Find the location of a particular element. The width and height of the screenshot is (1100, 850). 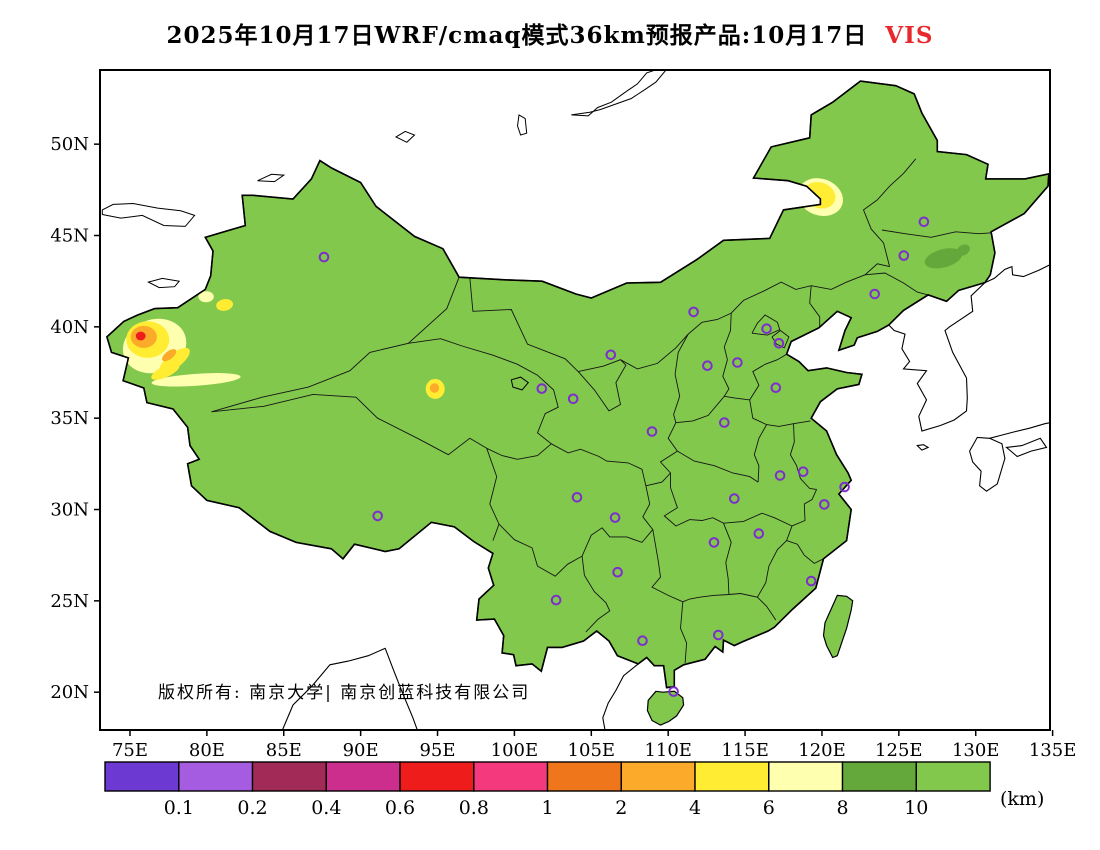

x-tick-label: 100E is located at coordinates (515, 750).